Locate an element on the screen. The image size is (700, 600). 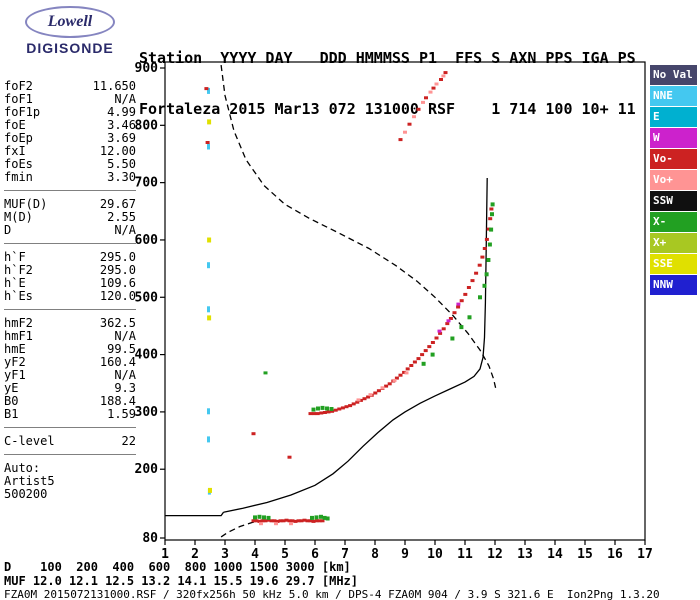
param-label: B1 is located at coordinates (11, 414).